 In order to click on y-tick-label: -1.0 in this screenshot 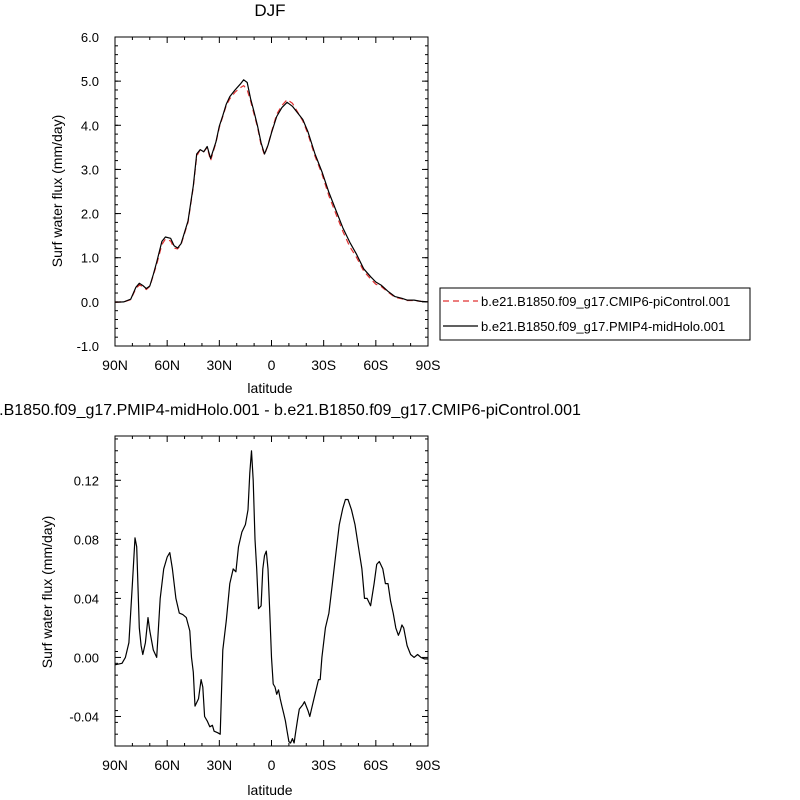, I will do `click(88, 346)`.